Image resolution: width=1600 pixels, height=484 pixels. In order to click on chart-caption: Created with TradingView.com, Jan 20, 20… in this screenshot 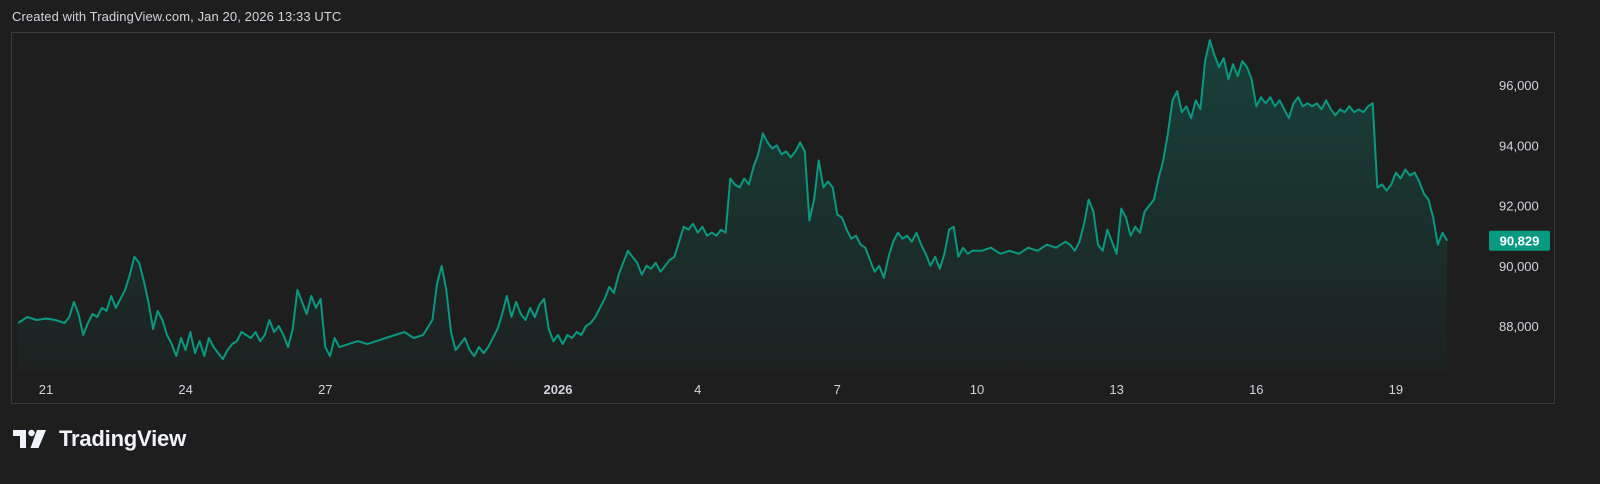, I will do `click(177, 16)`.